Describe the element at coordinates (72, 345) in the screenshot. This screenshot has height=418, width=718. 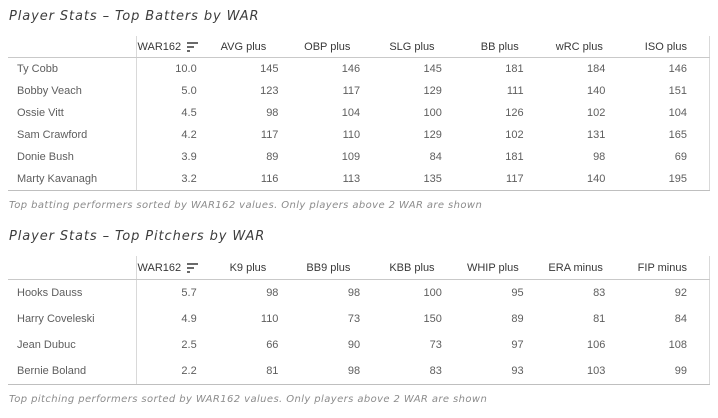
I see `row-header: Jean Dubuc` at that location.